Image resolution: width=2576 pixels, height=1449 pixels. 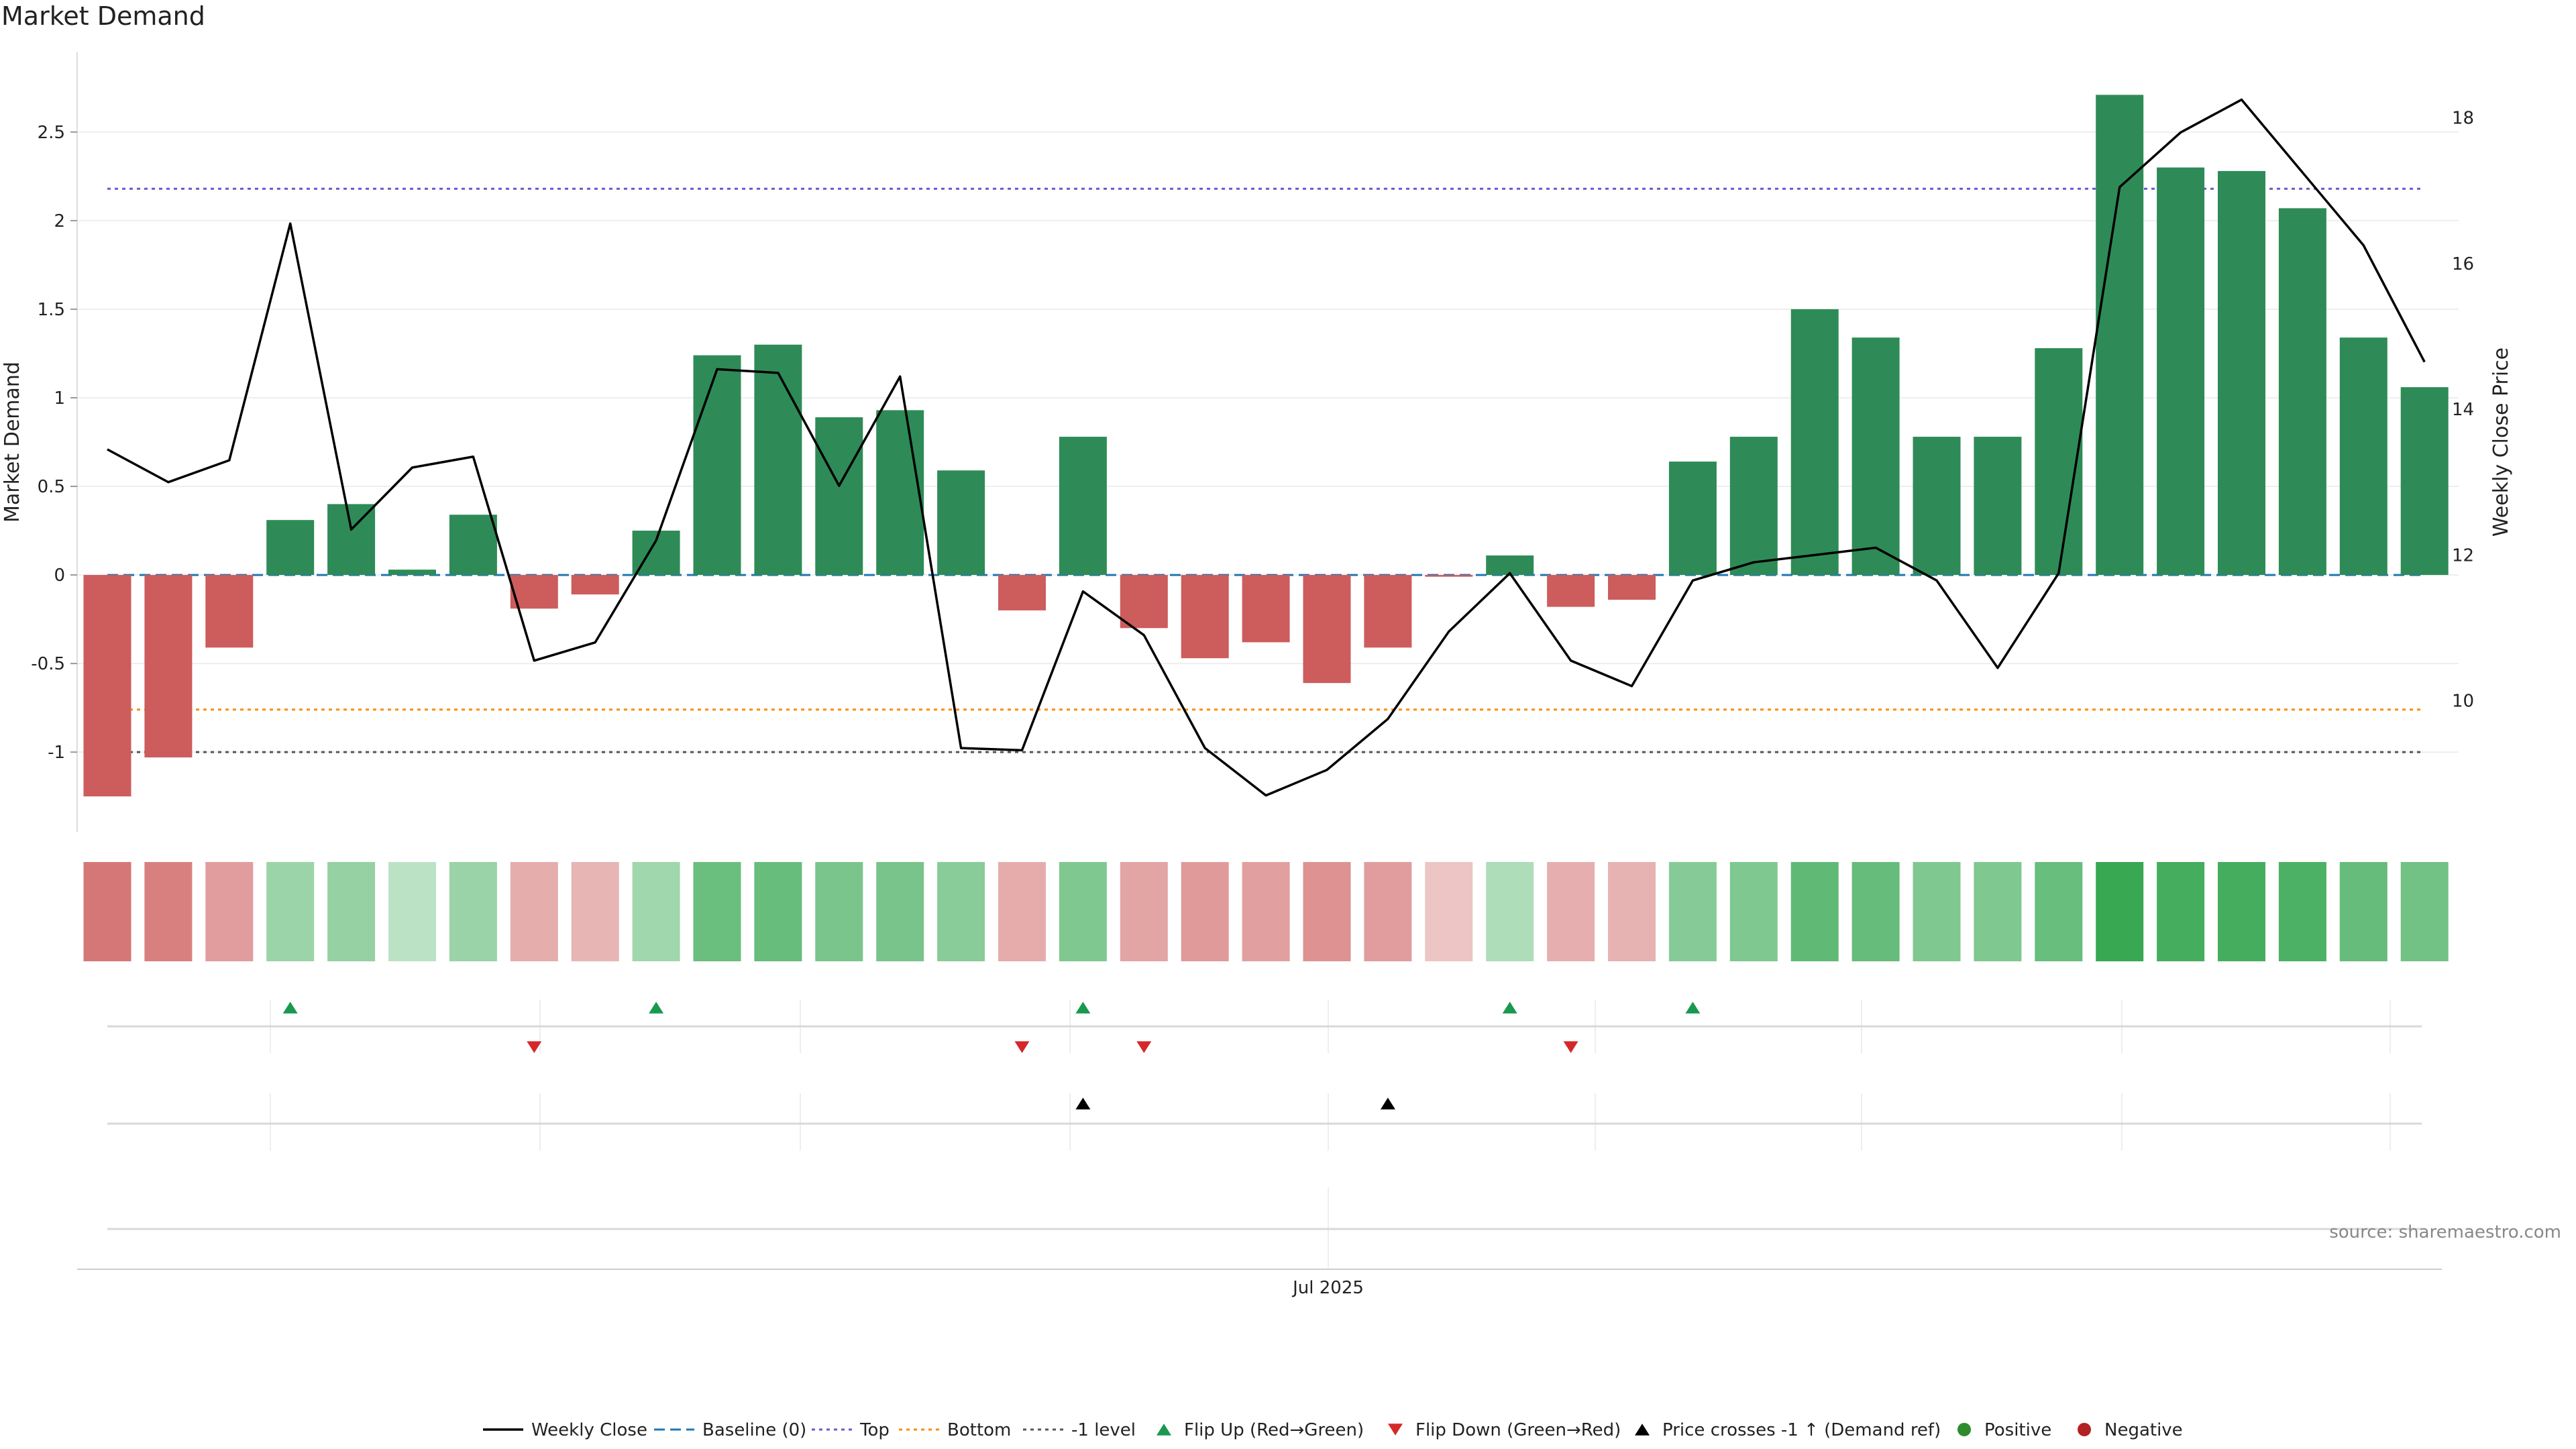 I want to click on legend-label: Weekly Close, so click(x=589, y=1430).